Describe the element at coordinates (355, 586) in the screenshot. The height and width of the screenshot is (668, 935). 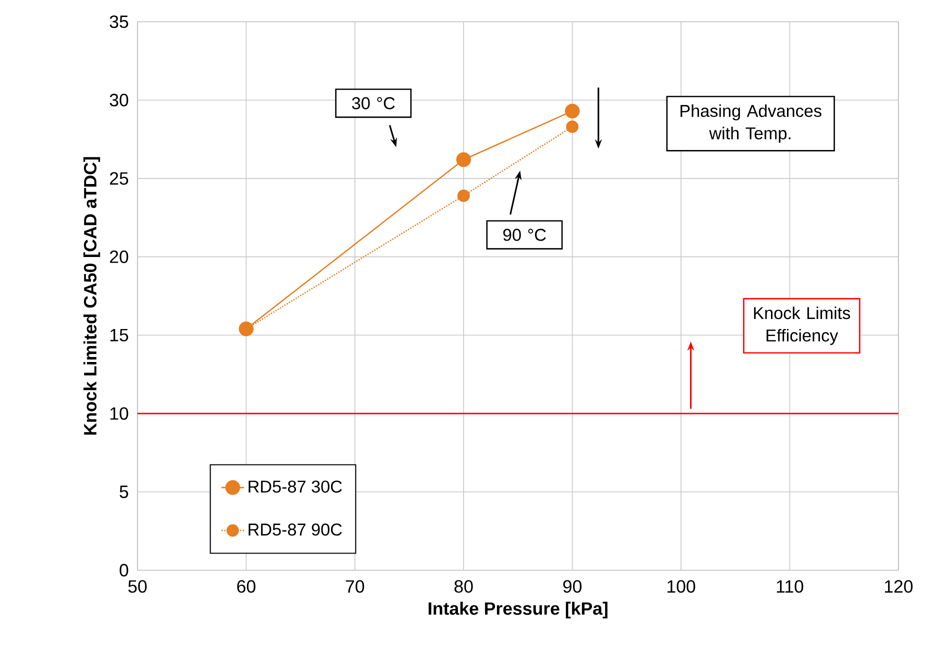
I see `x-tick-label: 70` at that location.